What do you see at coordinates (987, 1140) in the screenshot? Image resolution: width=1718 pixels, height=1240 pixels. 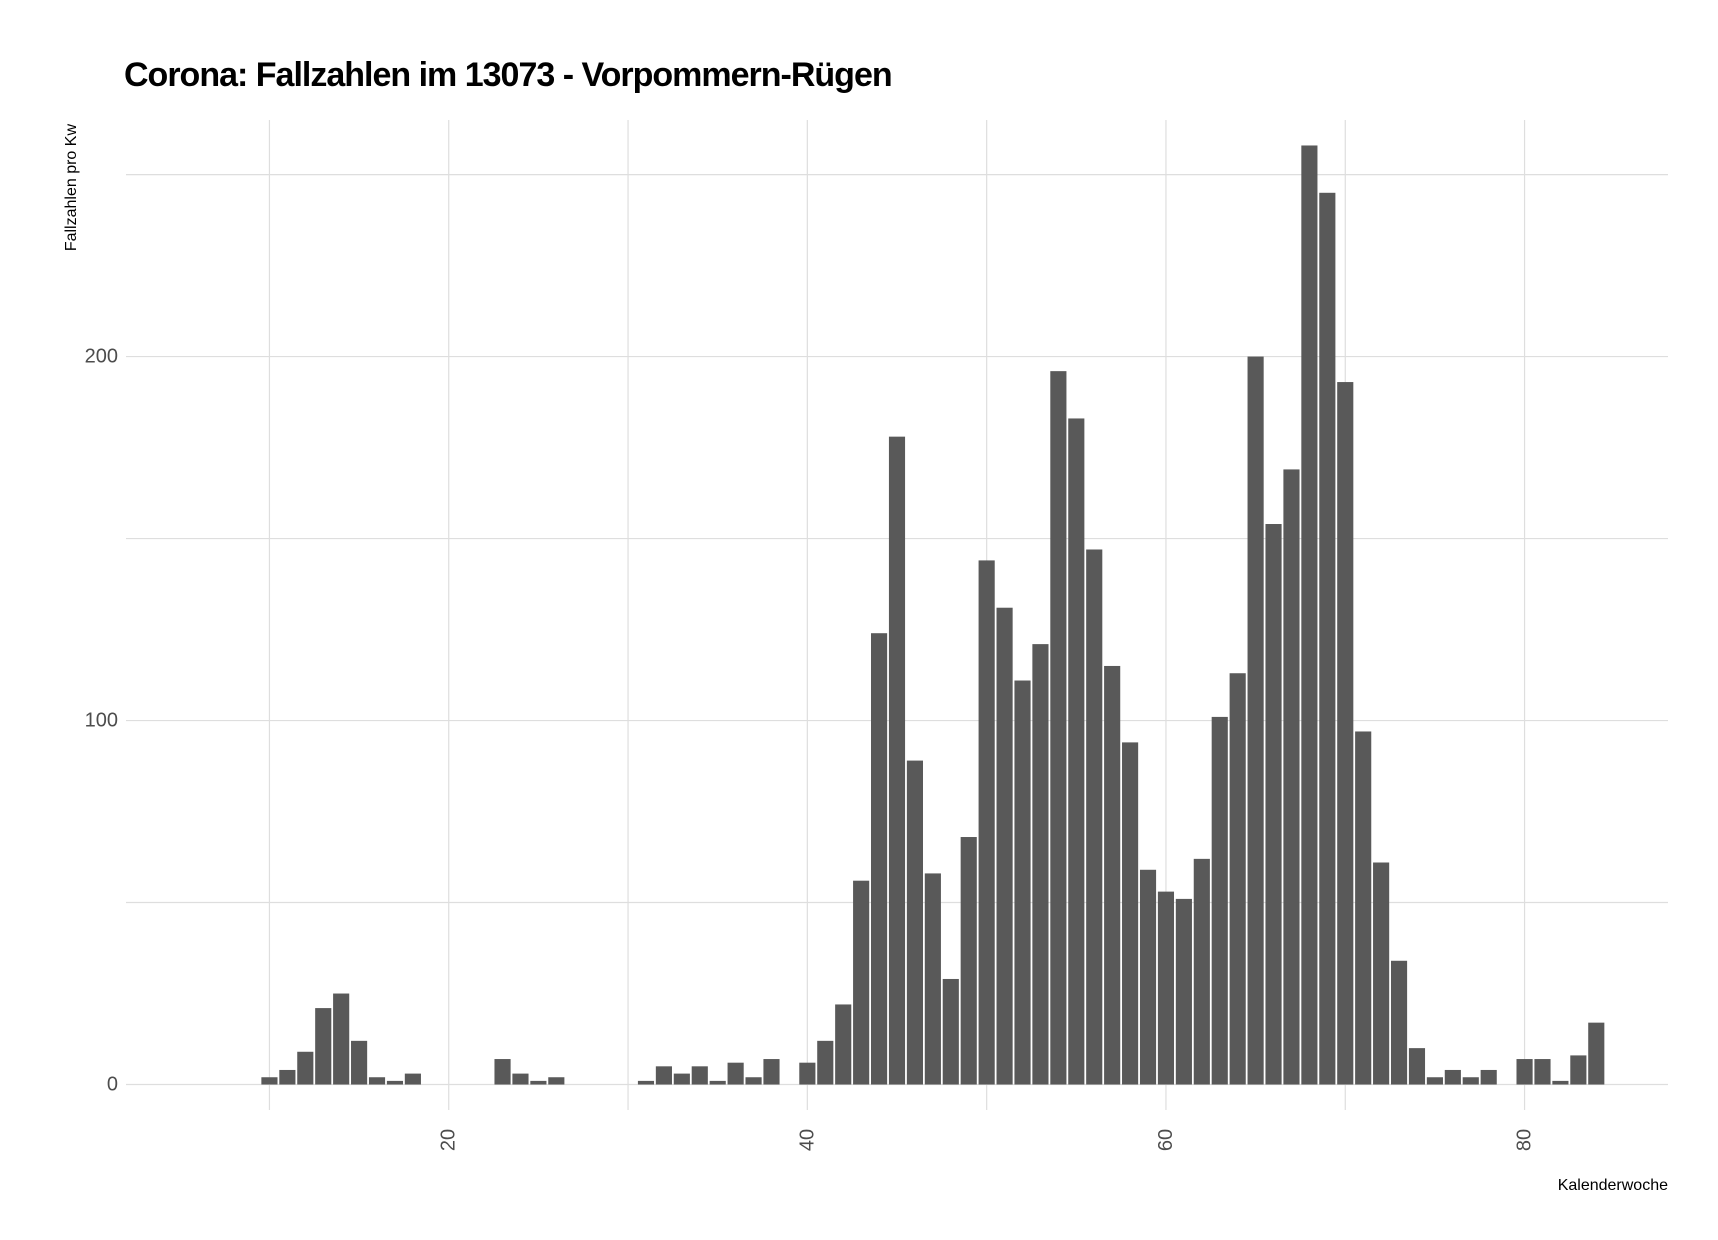 I see `x-axis-ticks: 20 40 60 80` at bounding box center [987, 1140].